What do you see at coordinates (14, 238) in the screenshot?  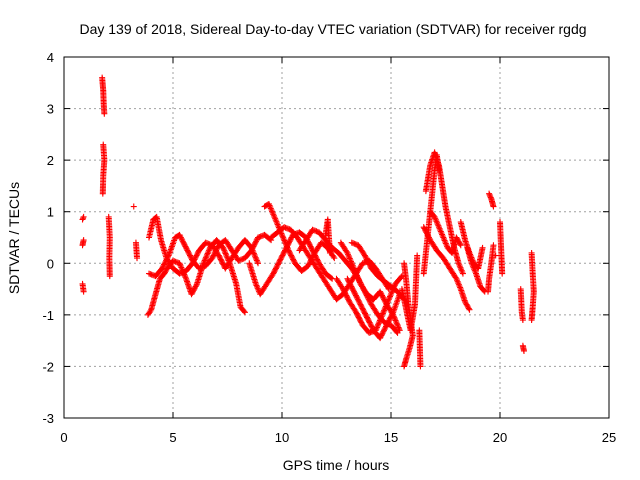 I see `y-axis-label: SDTVAR / TECUs` at bounding box center [14, 238].